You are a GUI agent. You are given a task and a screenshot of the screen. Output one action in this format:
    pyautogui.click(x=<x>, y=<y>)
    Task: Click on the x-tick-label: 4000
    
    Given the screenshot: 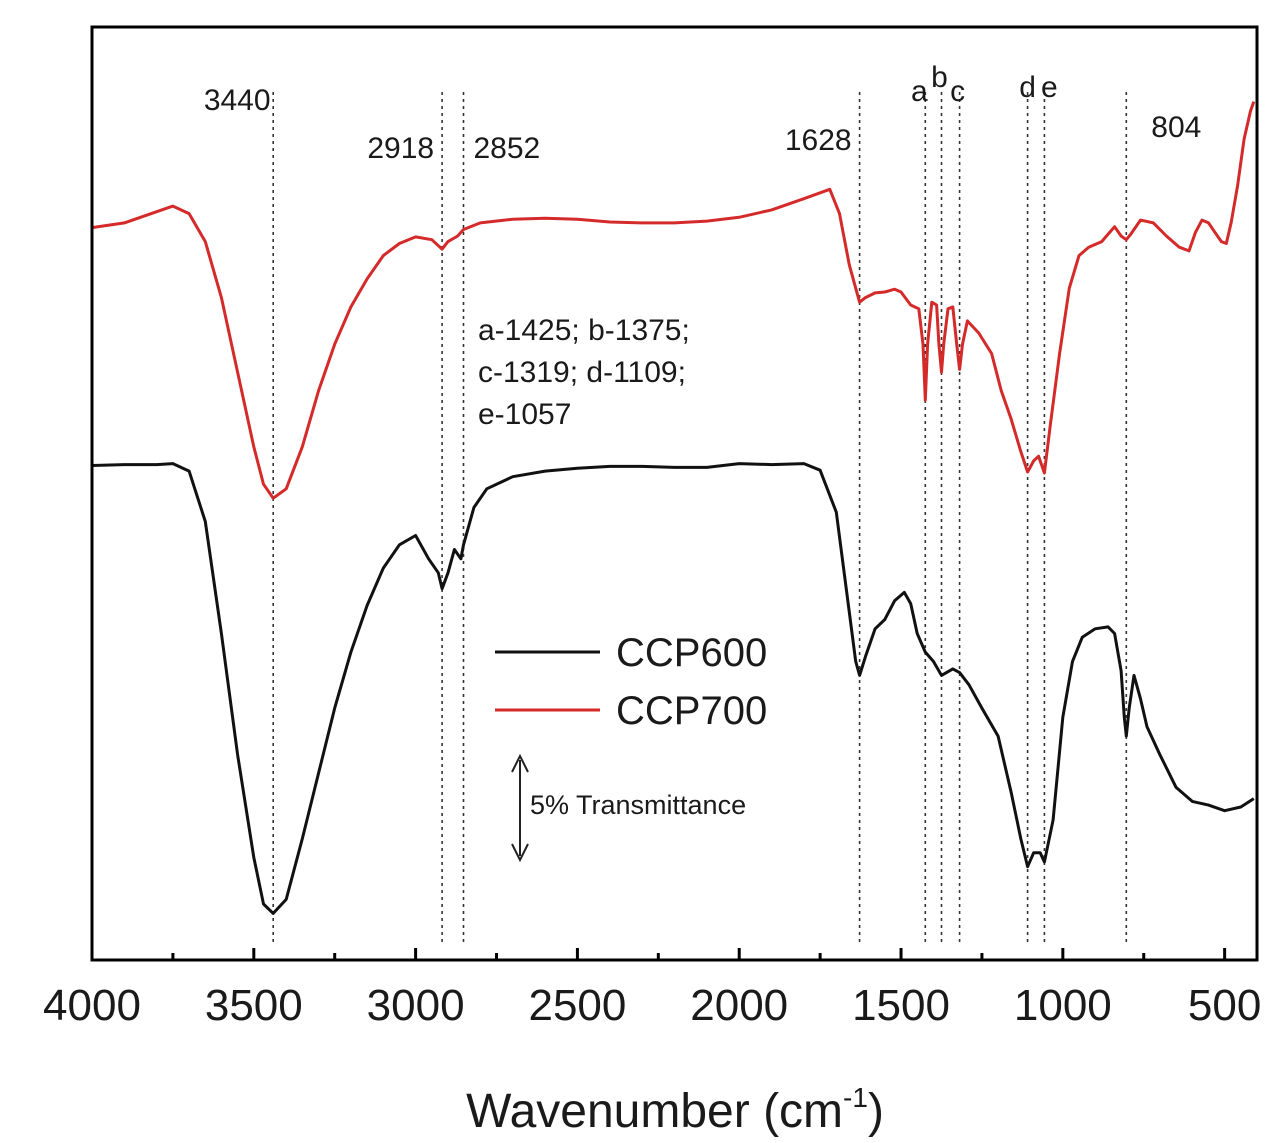 What is the action you would take?
    pyautogui.click(x=92, y=1005)
    